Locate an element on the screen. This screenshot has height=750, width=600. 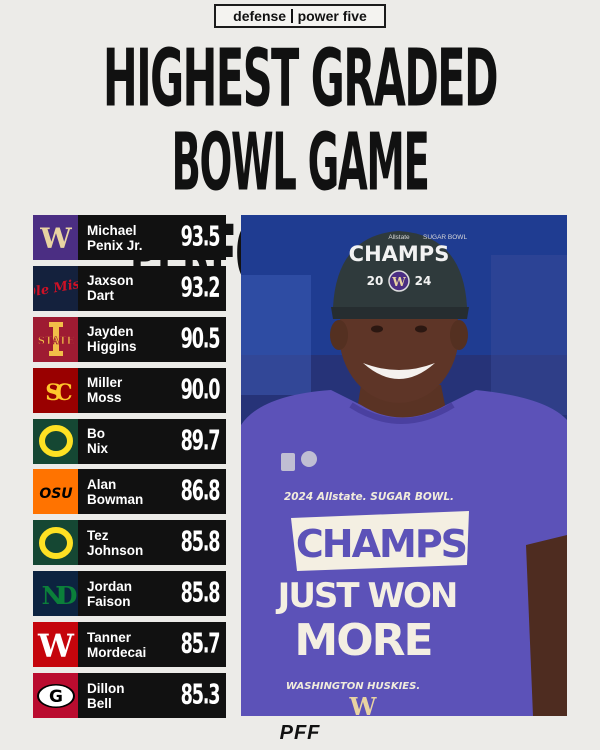
washington-logo-icon: W is located at coordinates (55, 237).